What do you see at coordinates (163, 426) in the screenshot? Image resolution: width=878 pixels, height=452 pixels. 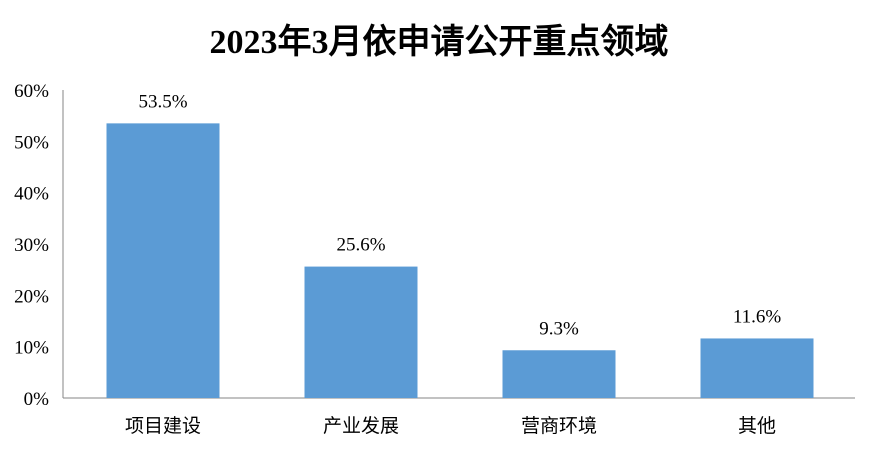 I see `x-tick-label: 项目建设` at bounding box center [163, 426].